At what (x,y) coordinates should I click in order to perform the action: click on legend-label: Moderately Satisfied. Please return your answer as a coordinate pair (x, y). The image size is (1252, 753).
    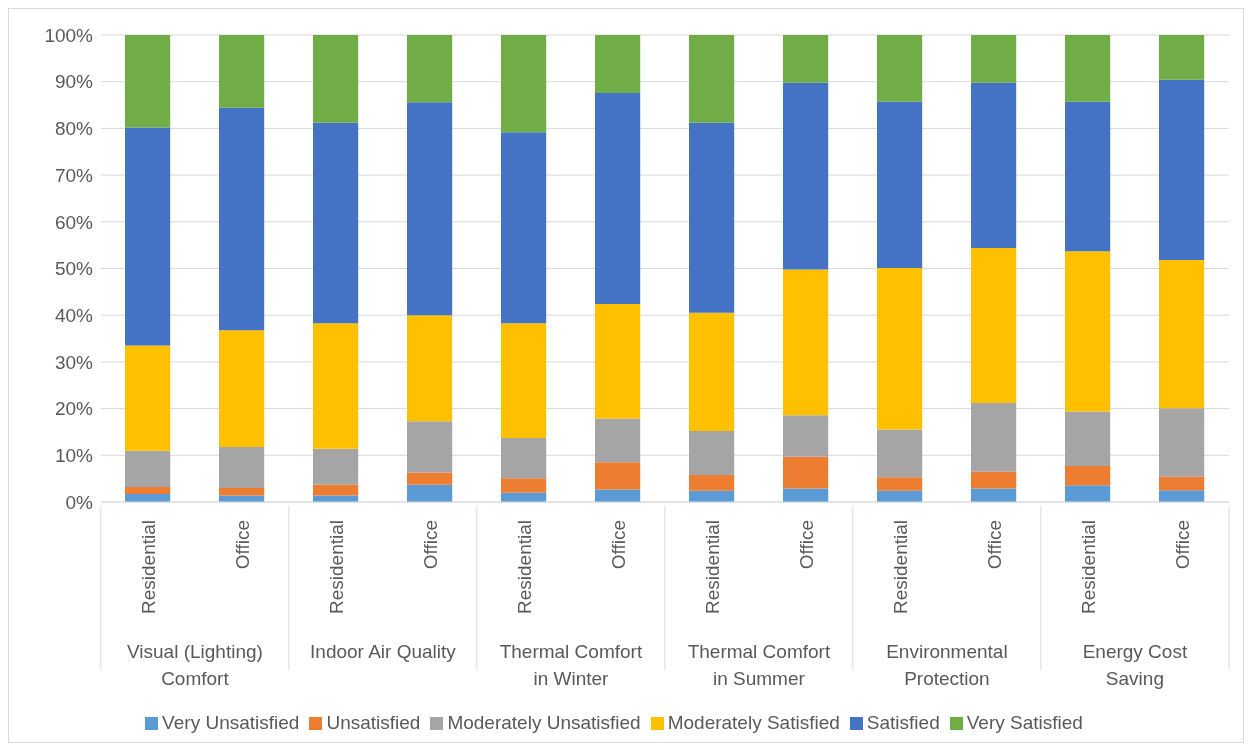
    Looking at the image, I should click on (753, 722).